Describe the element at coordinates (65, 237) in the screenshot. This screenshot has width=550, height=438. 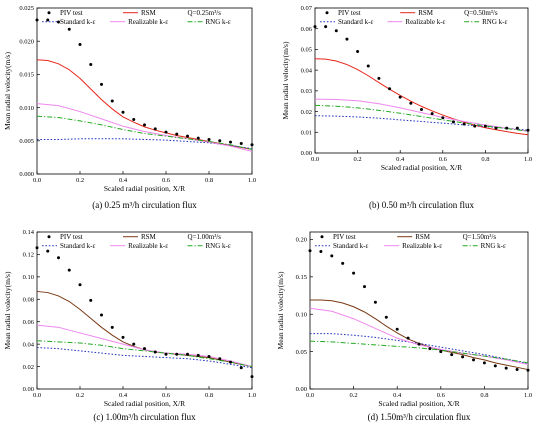
I see `legend-entry: PIV test` at that location.